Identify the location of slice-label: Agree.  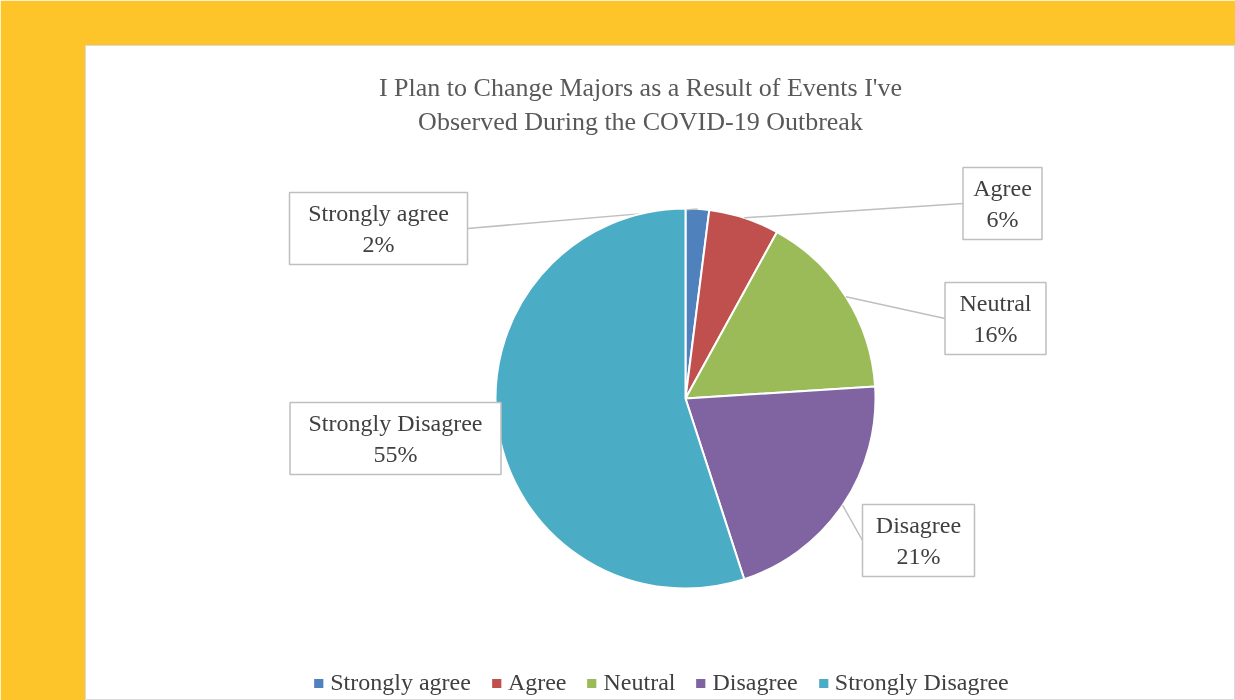
(1002, 187).